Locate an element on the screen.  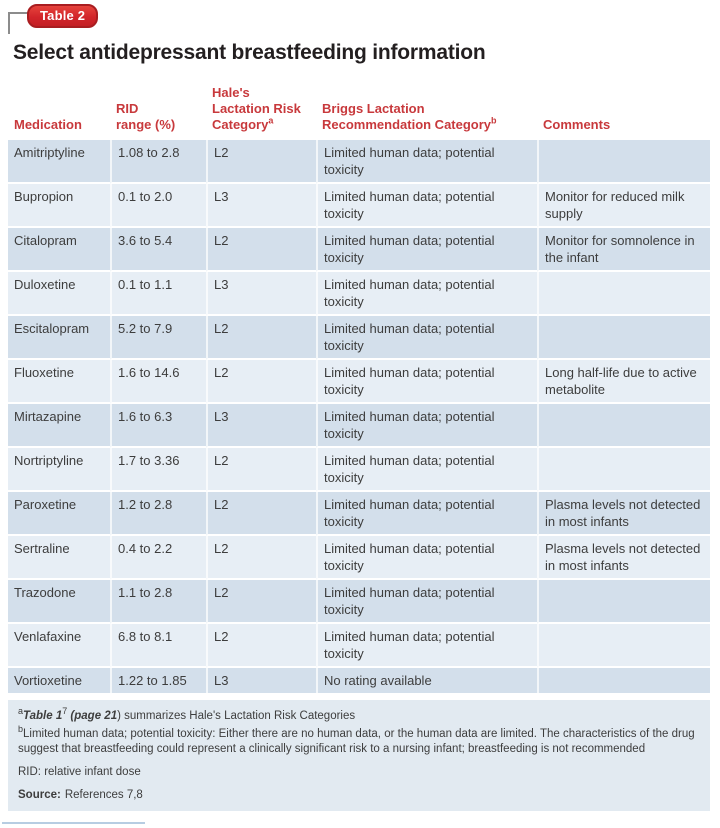
cell-rid: 1.6 to 6.3 is located at coordinates (158, 426).